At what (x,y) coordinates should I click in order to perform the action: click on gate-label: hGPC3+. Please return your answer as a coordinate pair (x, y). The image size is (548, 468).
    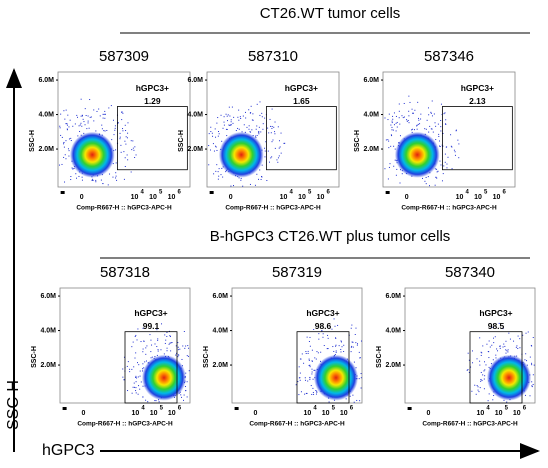
    Looking at the image, I should click on (322, 313).